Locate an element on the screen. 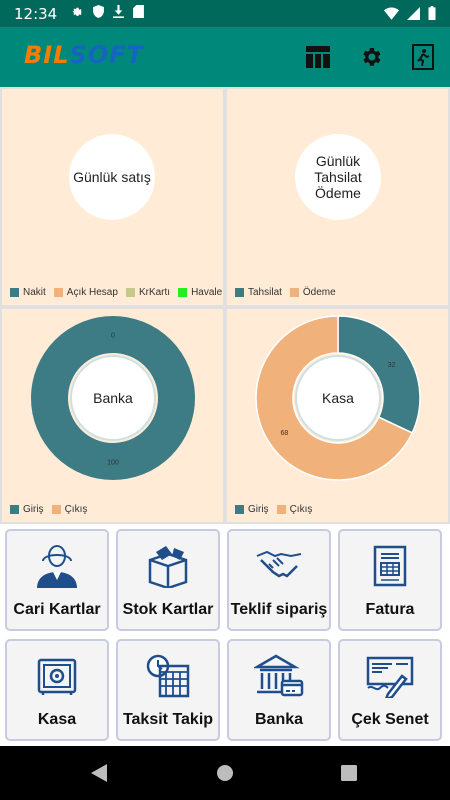 This screenshot has width=450, height=800. legend-item: Tahsilat is located at coordinates (258, 292).